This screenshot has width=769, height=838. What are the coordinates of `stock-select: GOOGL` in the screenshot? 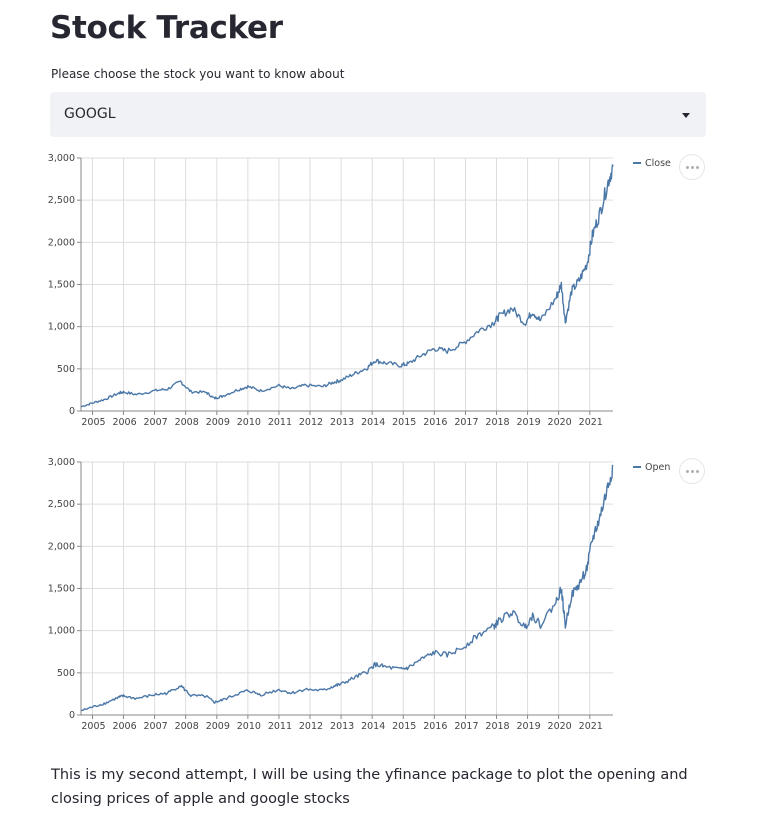 It's located at (378, 114).